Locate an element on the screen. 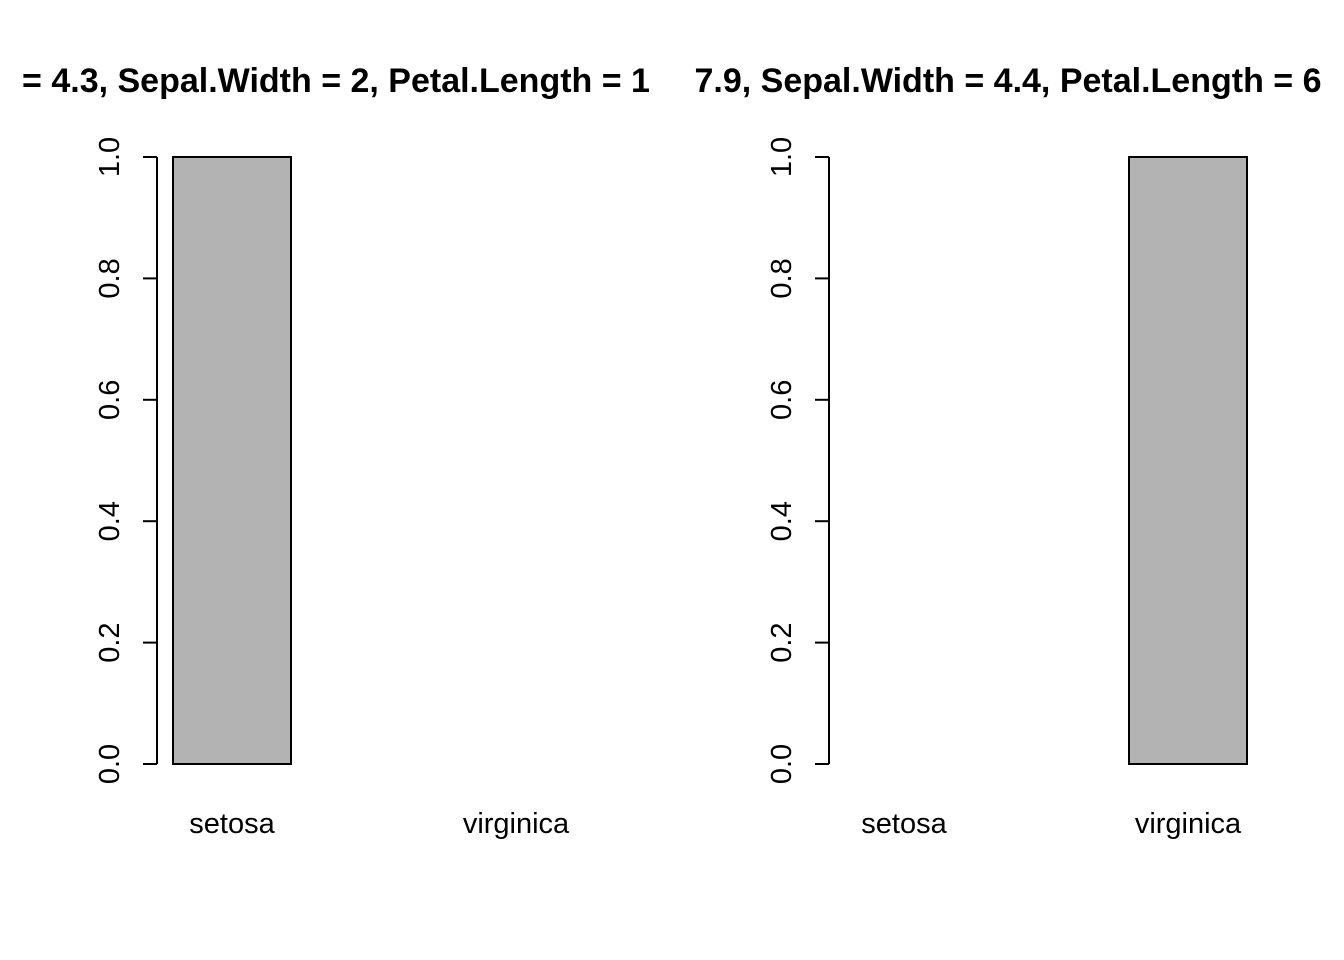 This screenshot has width=1344, height=960. bar-setosa is located at coordinates (232, 460).